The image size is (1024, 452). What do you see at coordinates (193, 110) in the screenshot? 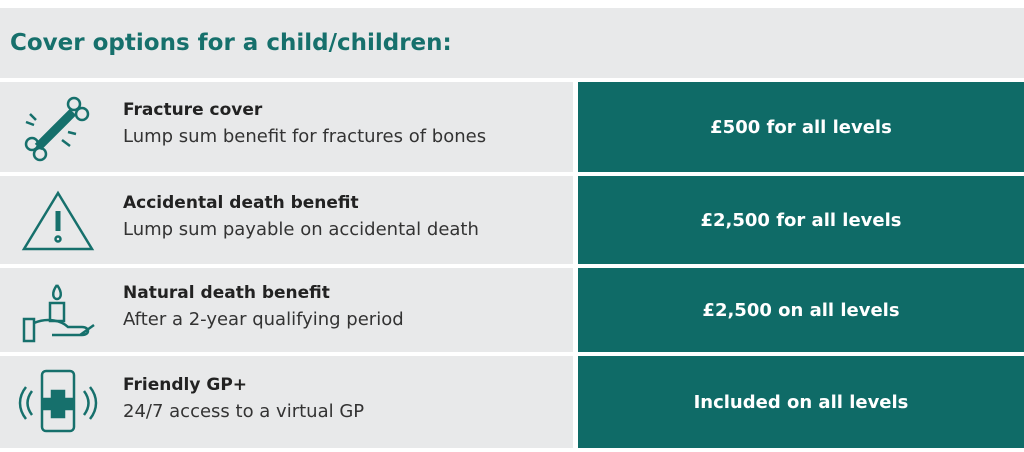
I see `row-title: Fracture cover` at bounding box center [193, 110].